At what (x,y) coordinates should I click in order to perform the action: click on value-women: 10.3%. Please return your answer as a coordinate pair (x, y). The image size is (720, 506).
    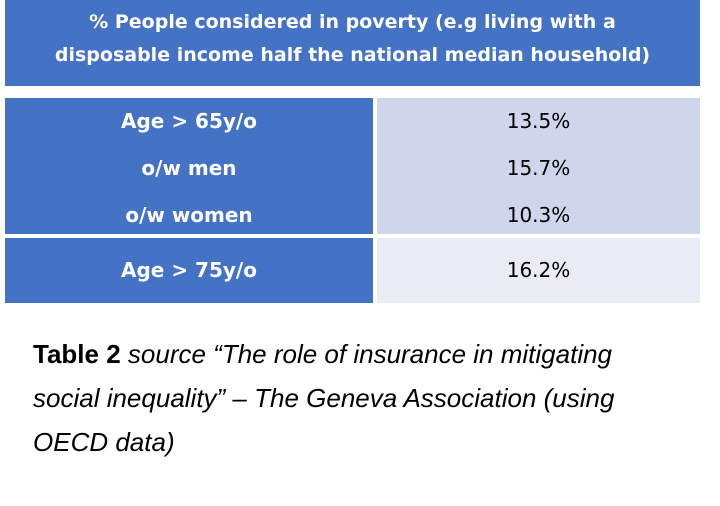
    Looking at the image, I should click on (538, 215).